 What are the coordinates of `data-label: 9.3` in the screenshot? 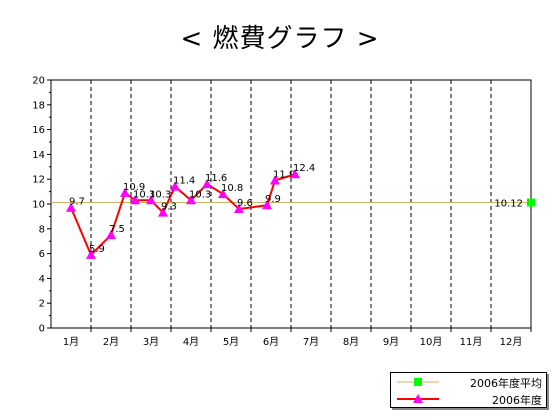 It's located at (169, 207).